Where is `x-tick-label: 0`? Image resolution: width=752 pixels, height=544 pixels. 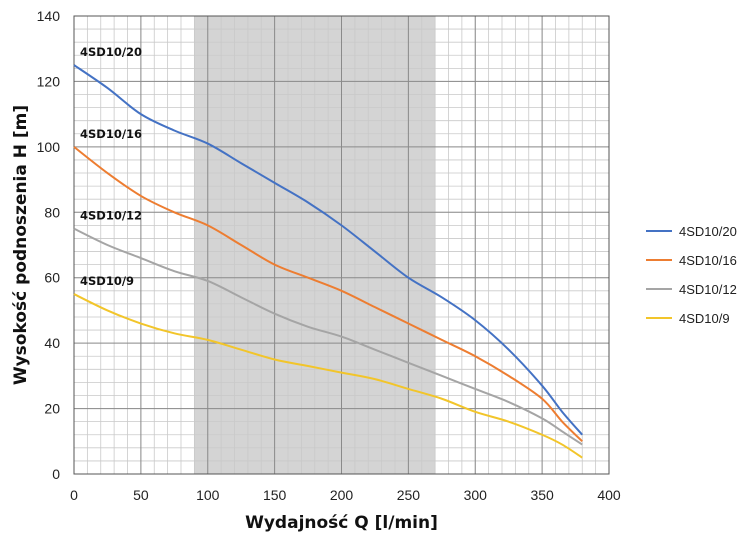
x-tick-label: 0 is located at coordinates (74, 495).